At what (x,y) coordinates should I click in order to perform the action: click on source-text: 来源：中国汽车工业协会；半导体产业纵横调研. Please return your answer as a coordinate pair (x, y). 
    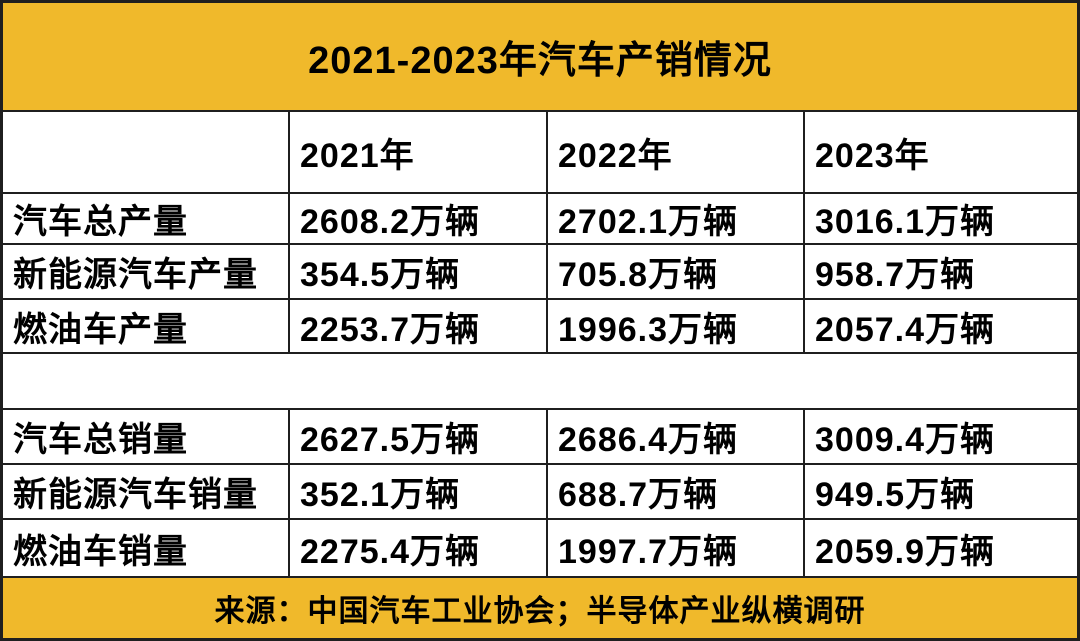
    Looking at the image, I should click on (540, 611).